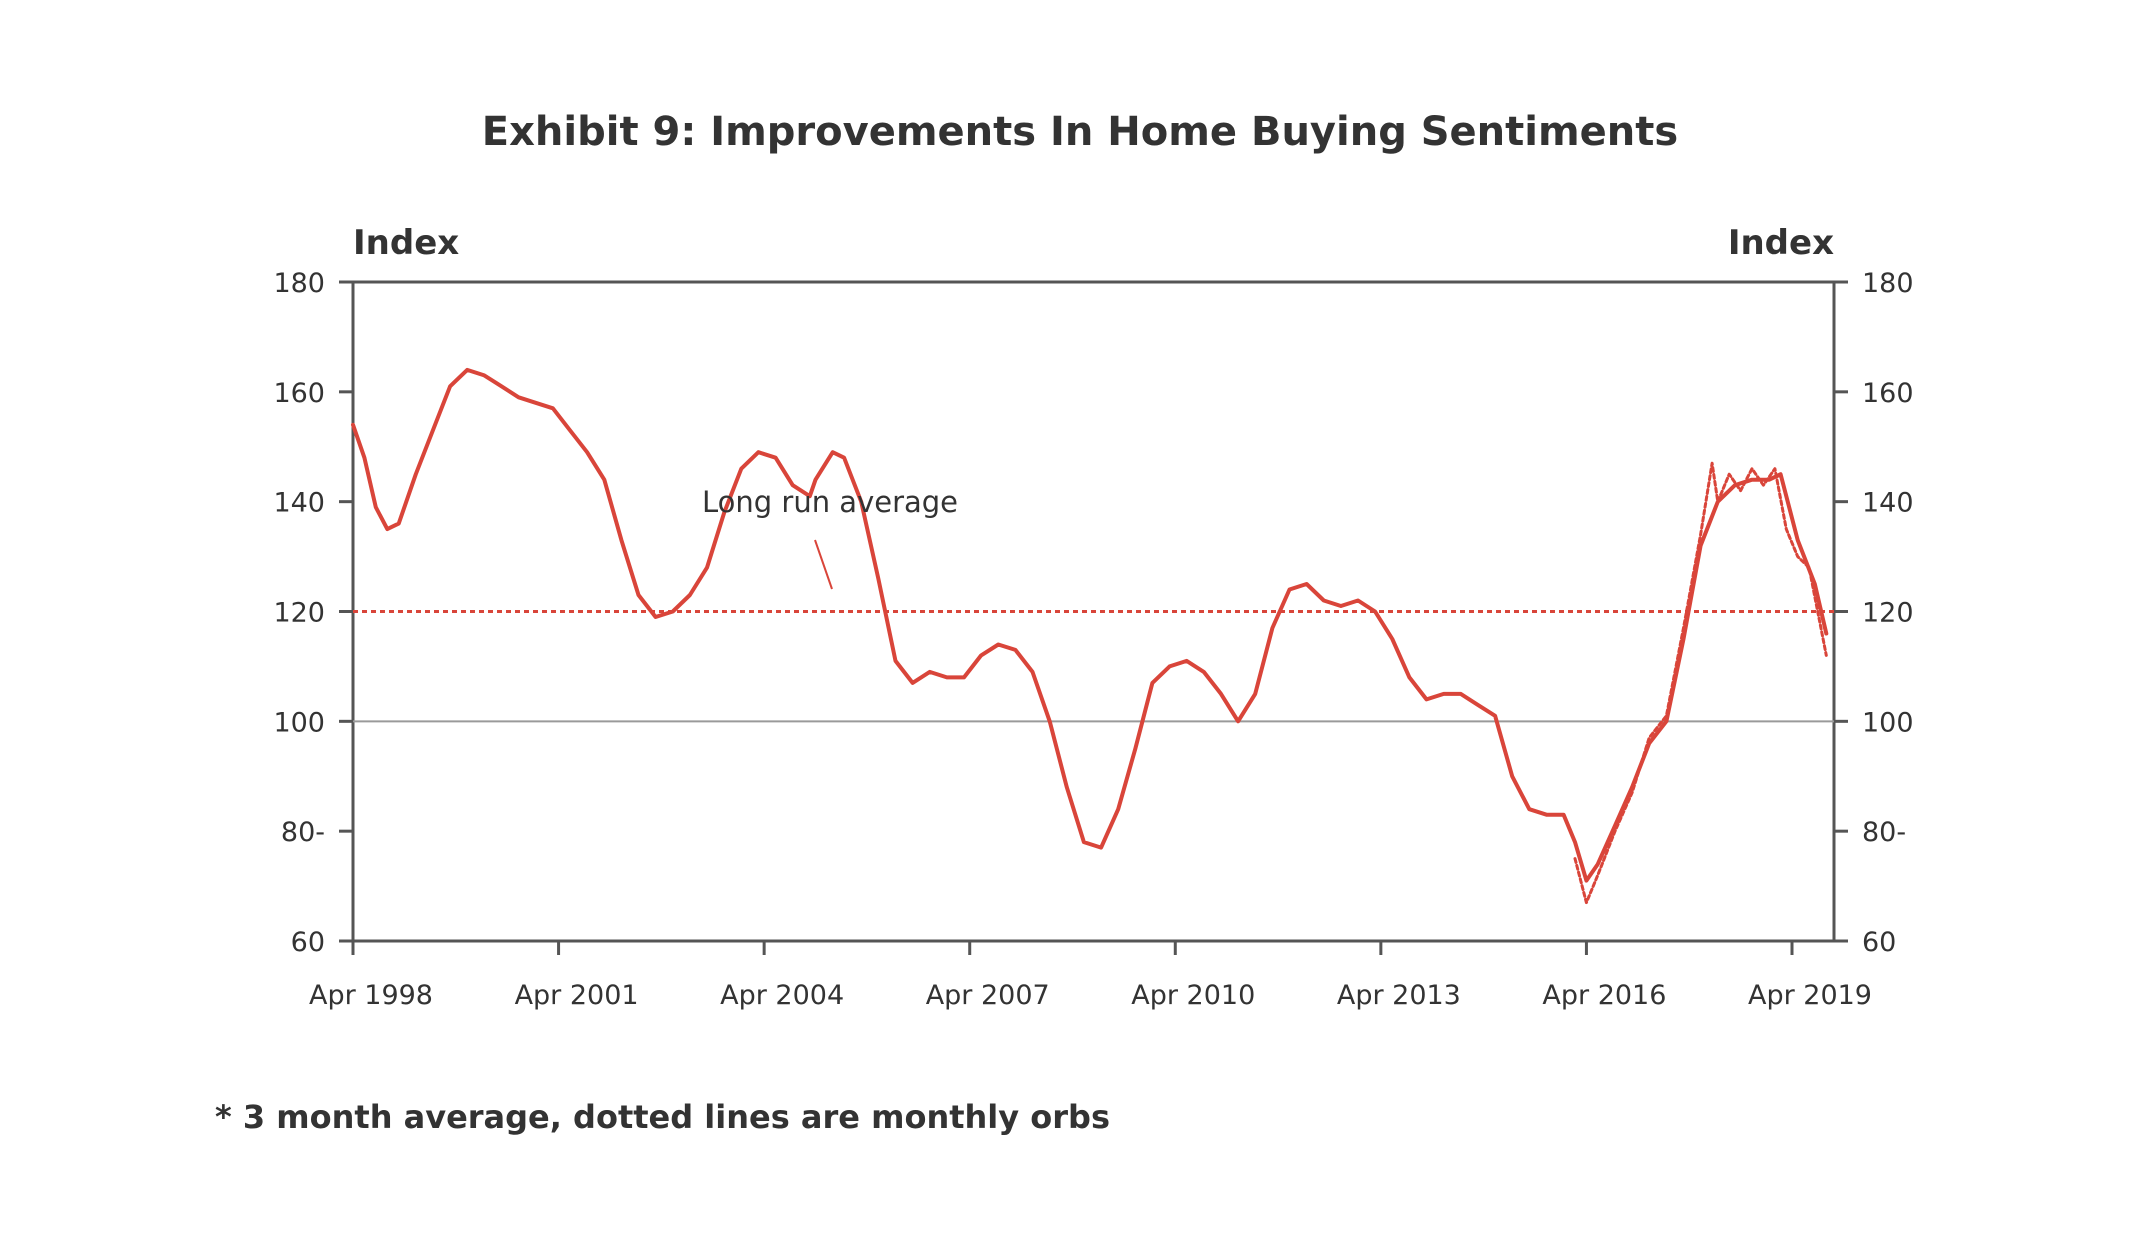  Describe the element at coordinates (371, 995) in the screenshot. I see `x-tick-label: Apr 1998` at that location.